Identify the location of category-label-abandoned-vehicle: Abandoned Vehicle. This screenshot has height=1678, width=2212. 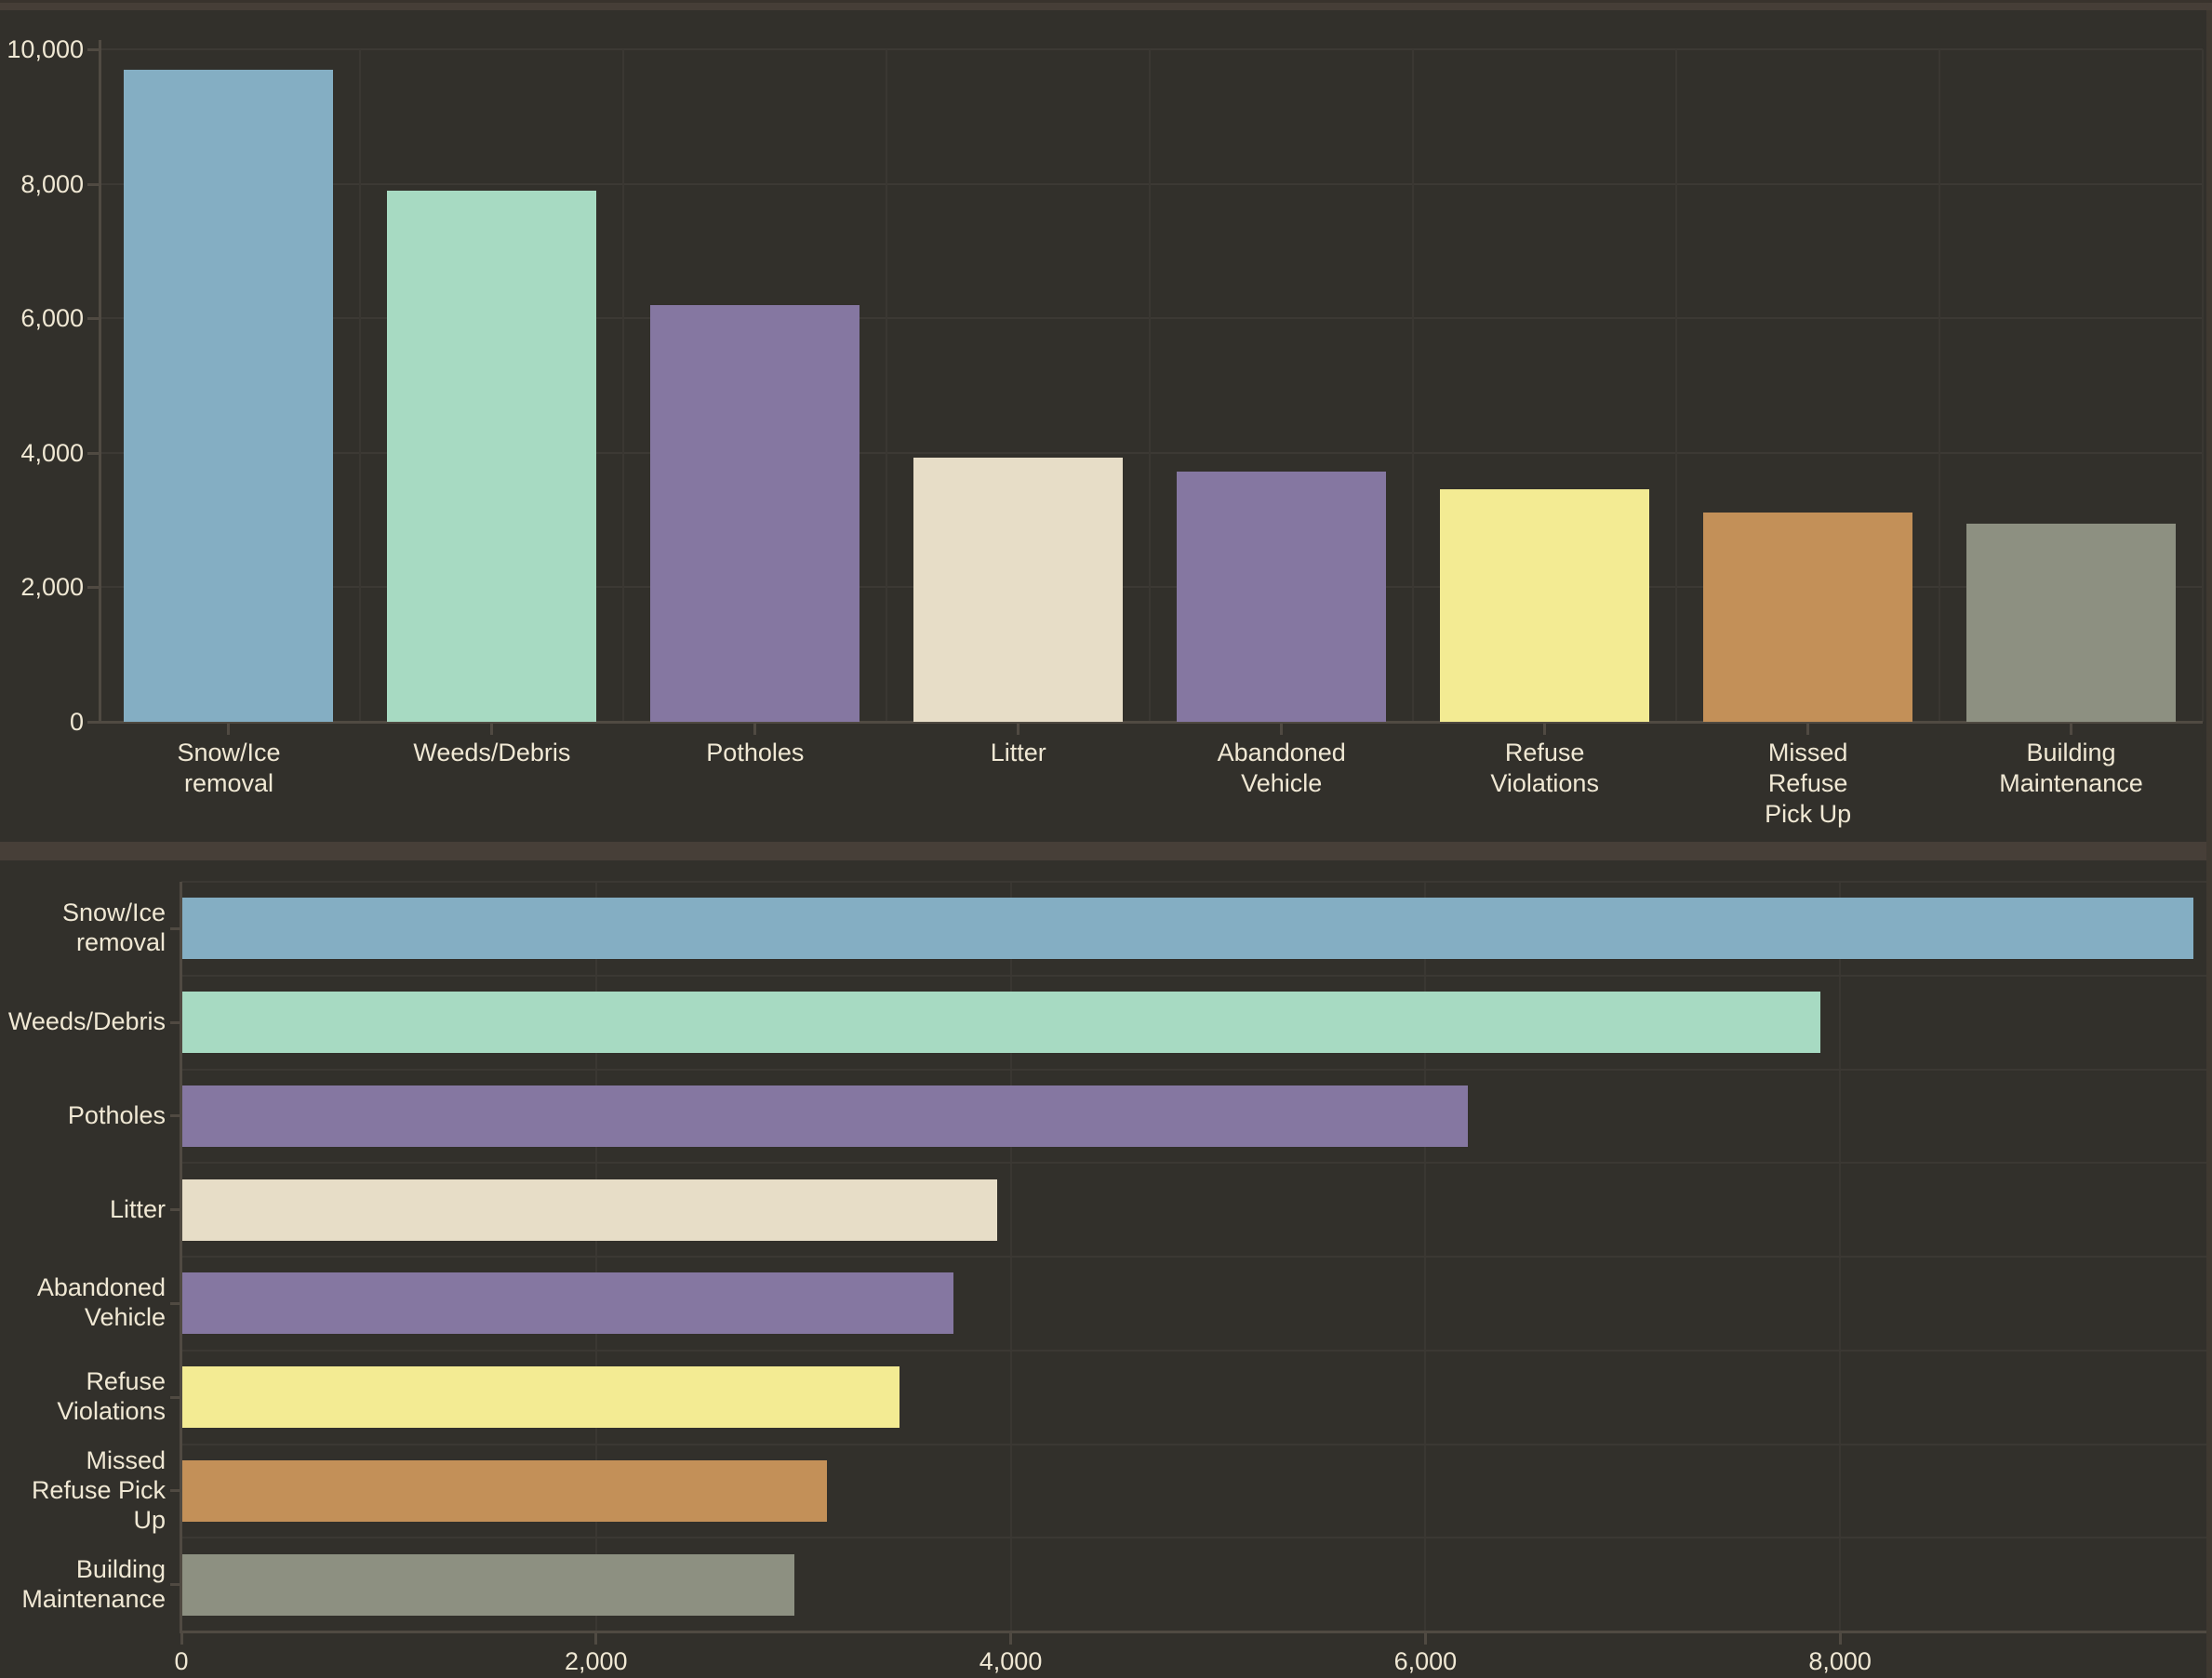
(1282, 768).